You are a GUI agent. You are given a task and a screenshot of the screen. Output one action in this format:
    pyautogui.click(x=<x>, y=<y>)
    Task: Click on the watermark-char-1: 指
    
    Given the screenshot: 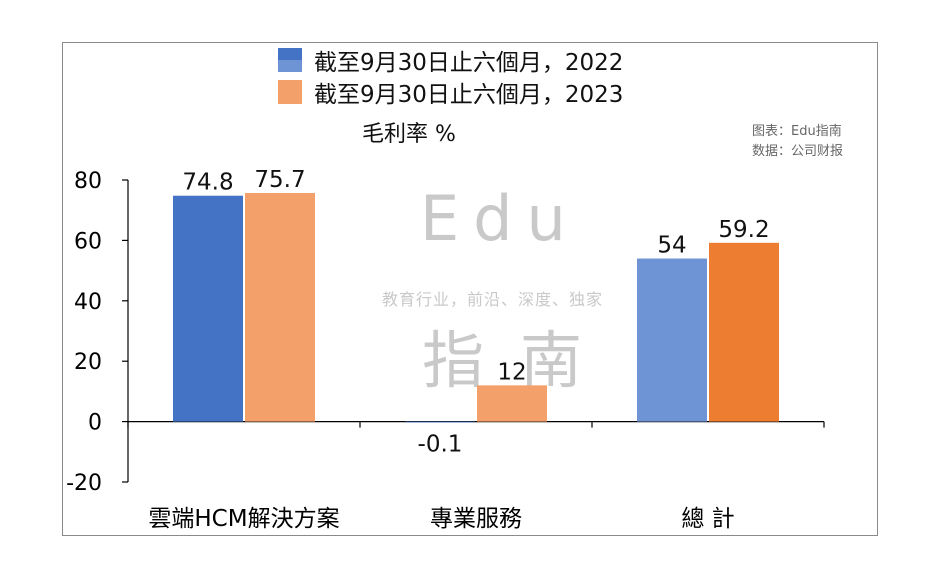 What is the action you would take?
    pyautogui.click(x=453, y=360)
    